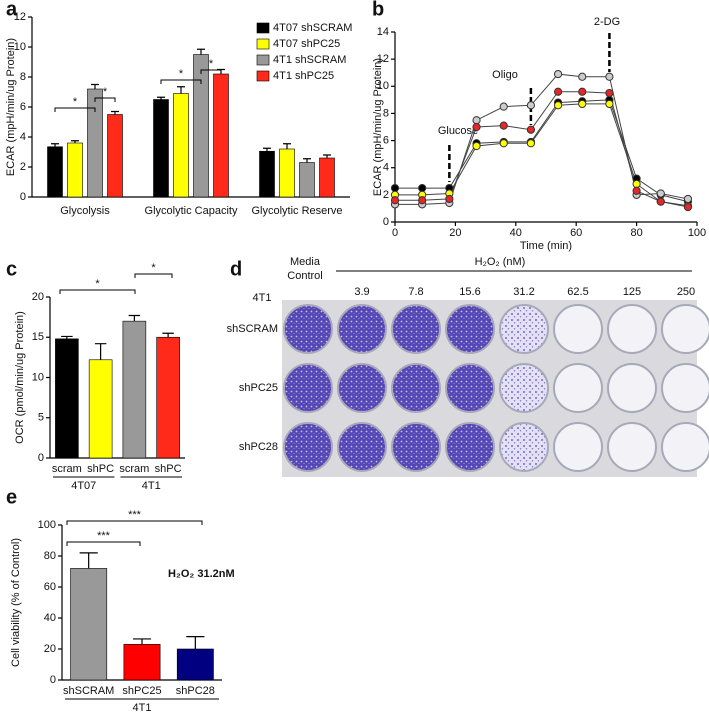 Image resolution: width=709 pixels, height=724 pixels. What do you see at coordinates (20, 47) in the screenshot?
I see `y-tick-label: 10` at bounding box center [20, 47].